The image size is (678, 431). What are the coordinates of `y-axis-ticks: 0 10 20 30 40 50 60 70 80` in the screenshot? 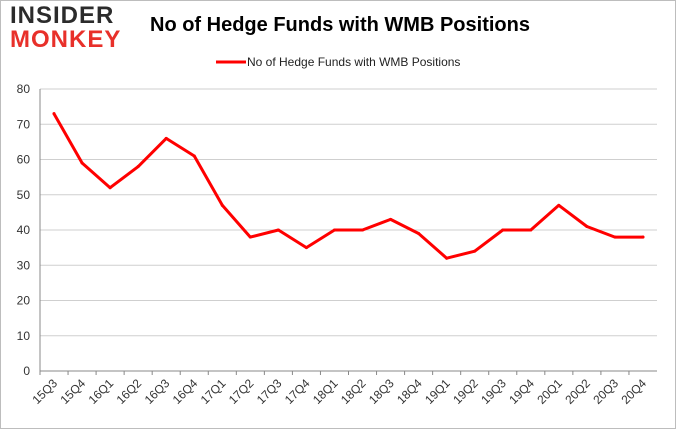 It's located at (24, 230).